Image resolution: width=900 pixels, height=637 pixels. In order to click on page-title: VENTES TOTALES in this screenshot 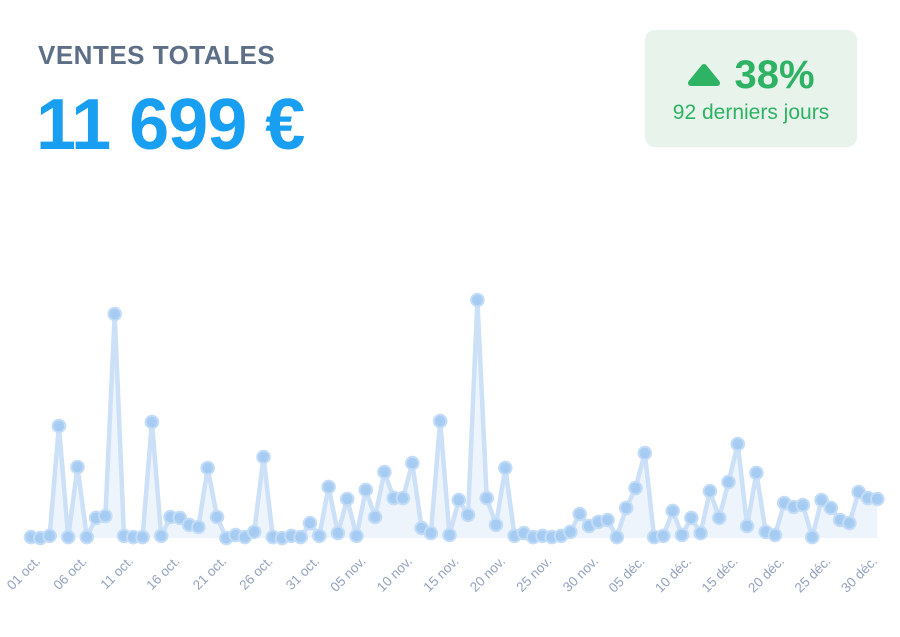, I will do `click(157, 55)`.